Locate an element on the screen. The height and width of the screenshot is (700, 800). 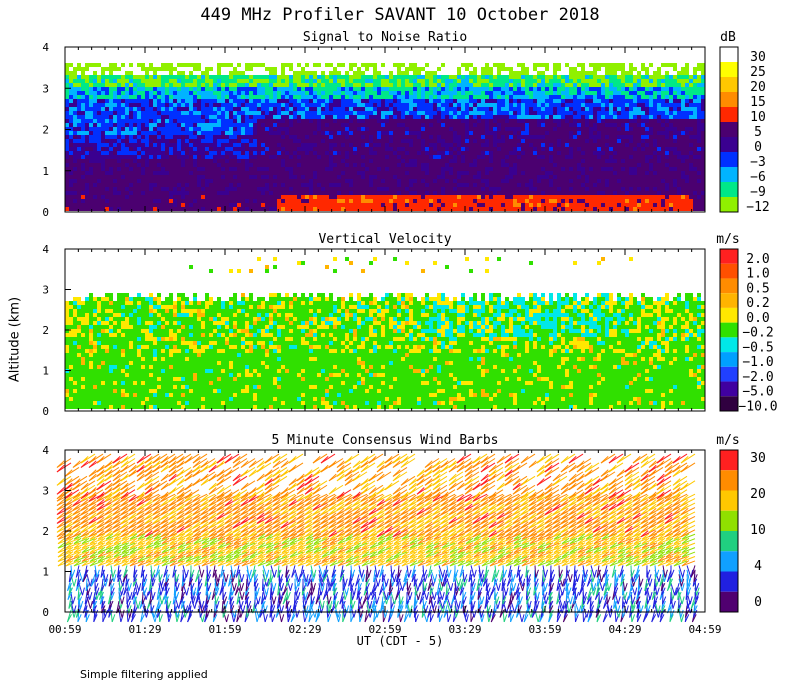
colorbar-label: 1.0 is located at coordinates (757, 274).